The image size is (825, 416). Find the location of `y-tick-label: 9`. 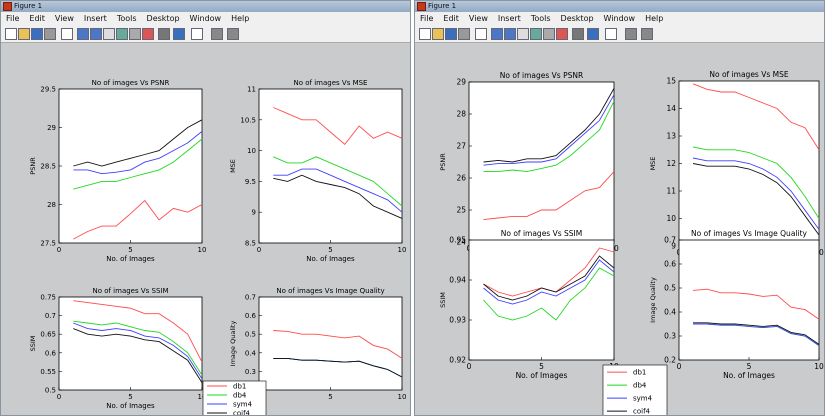

y-tick-label: 9 is located at coordinates (254, 213).